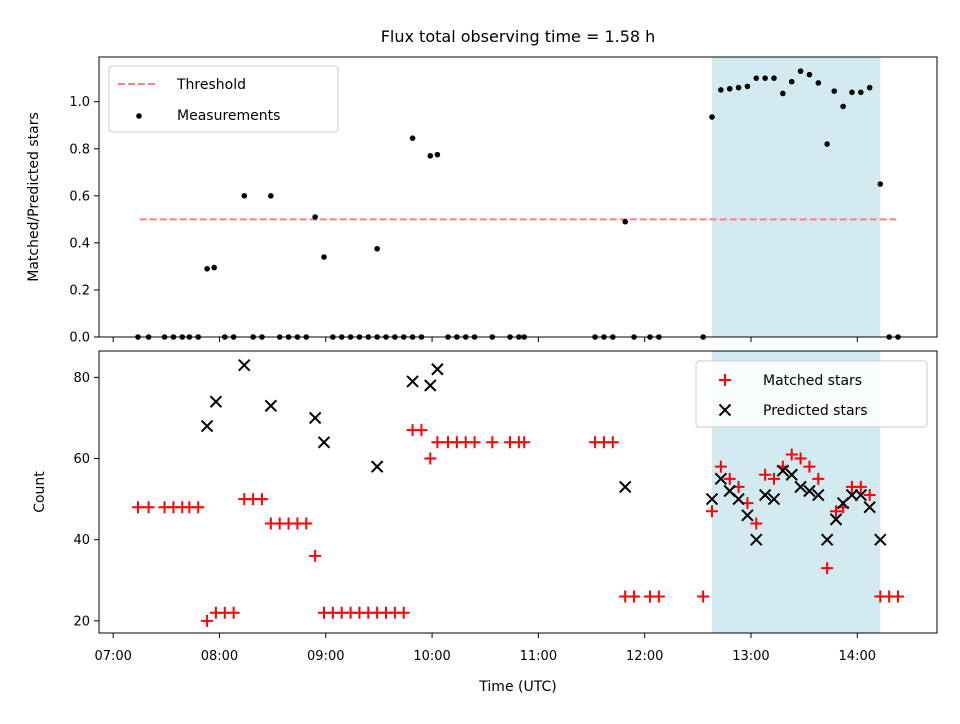  I want to click on x-tick-label: 11:00, so click(538, 656).